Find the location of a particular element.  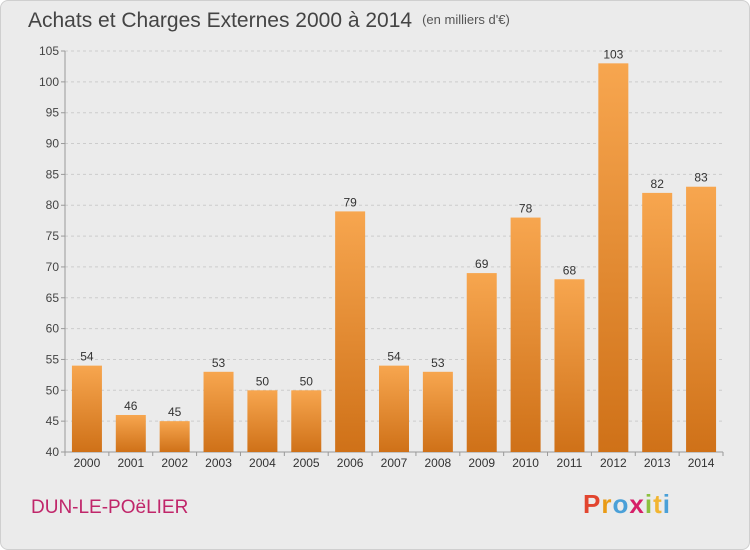

data-label: 46 is located at coordinates (131, 406).